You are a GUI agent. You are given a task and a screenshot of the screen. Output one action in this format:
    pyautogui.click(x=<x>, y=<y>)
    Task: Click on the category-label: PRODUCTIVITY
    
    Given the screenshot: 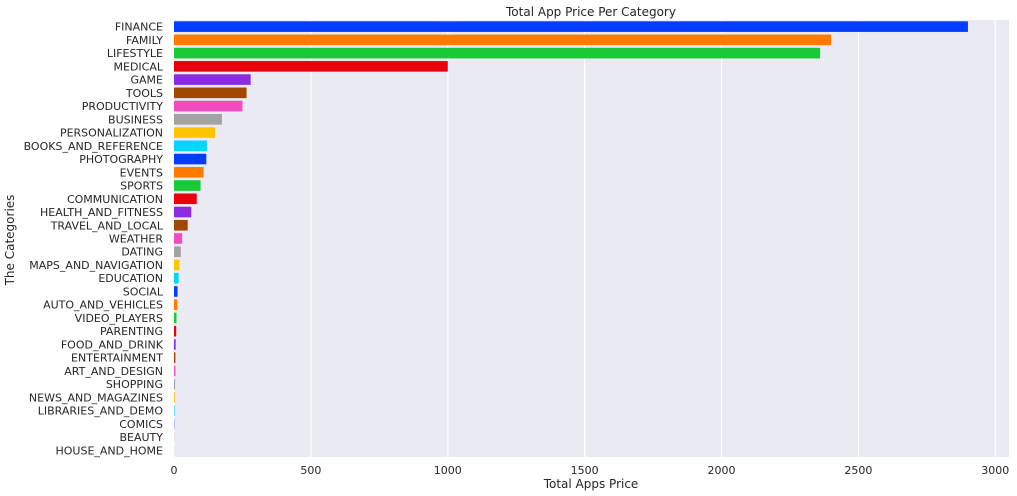 What is the action you would take?
    pyautogui.click(x=123, y=106)
    